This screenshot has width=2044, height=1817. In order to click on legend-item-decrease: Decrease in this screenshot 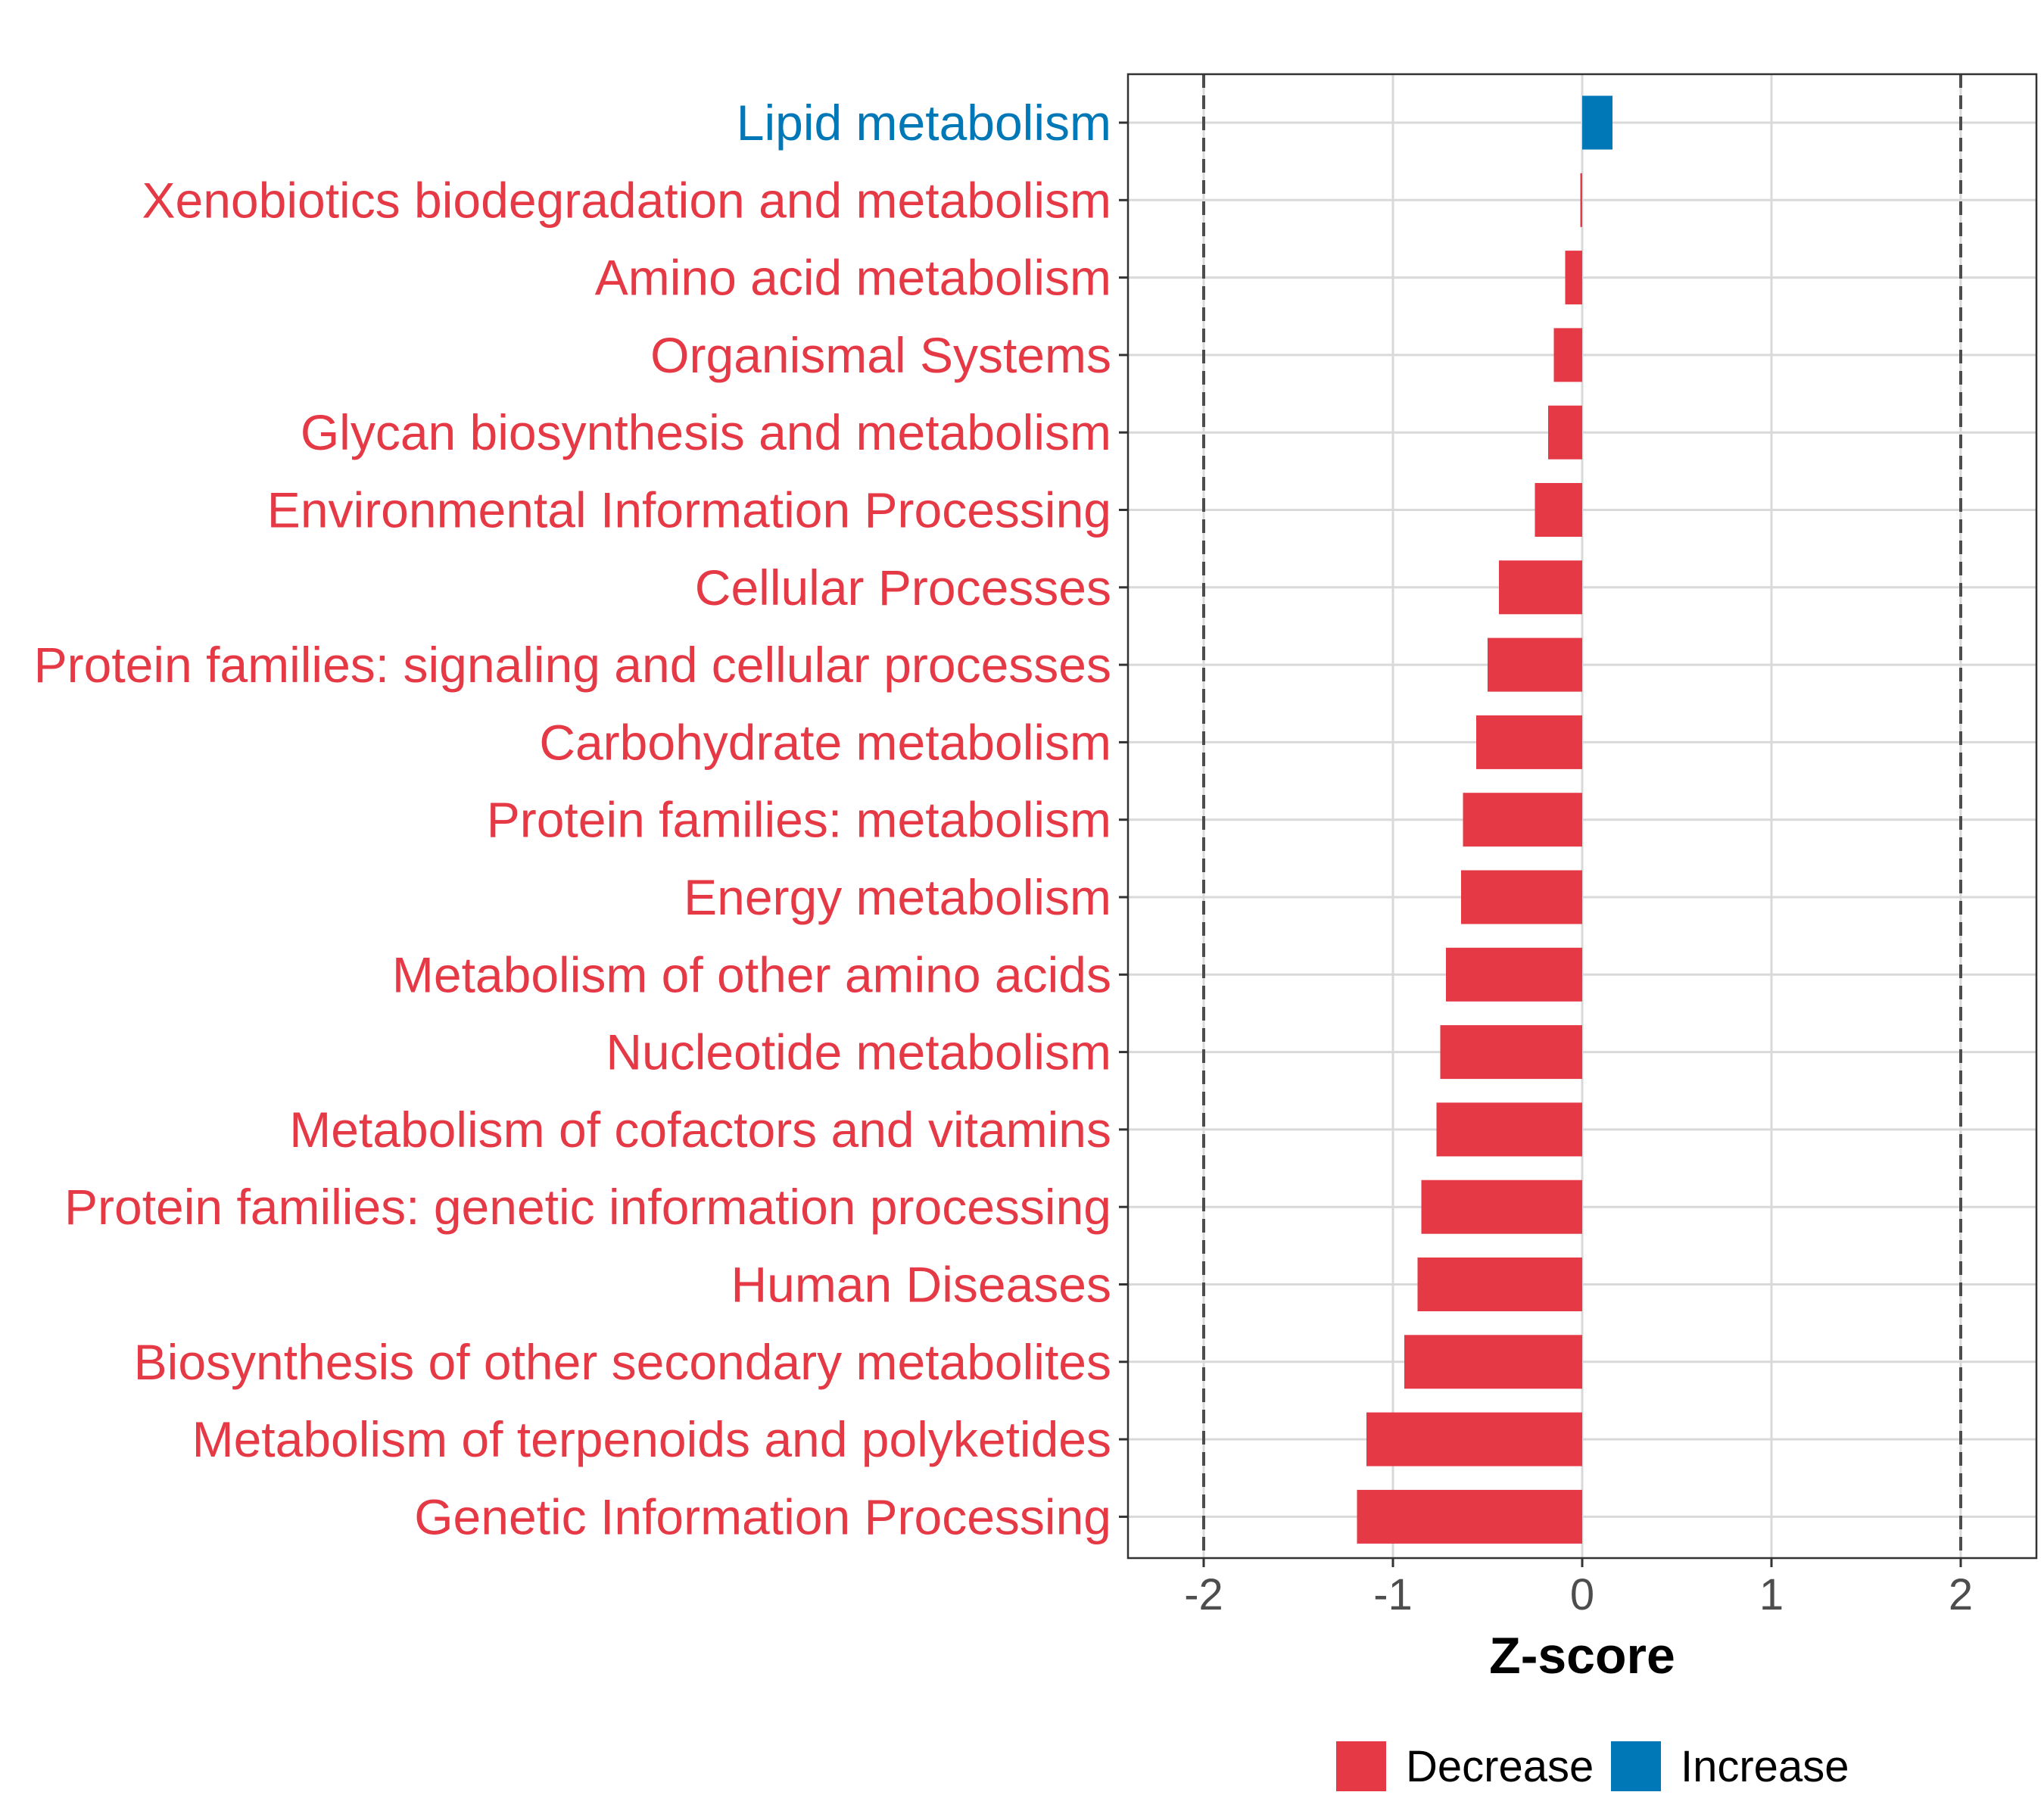, I will do `click(1465, 1766)`.